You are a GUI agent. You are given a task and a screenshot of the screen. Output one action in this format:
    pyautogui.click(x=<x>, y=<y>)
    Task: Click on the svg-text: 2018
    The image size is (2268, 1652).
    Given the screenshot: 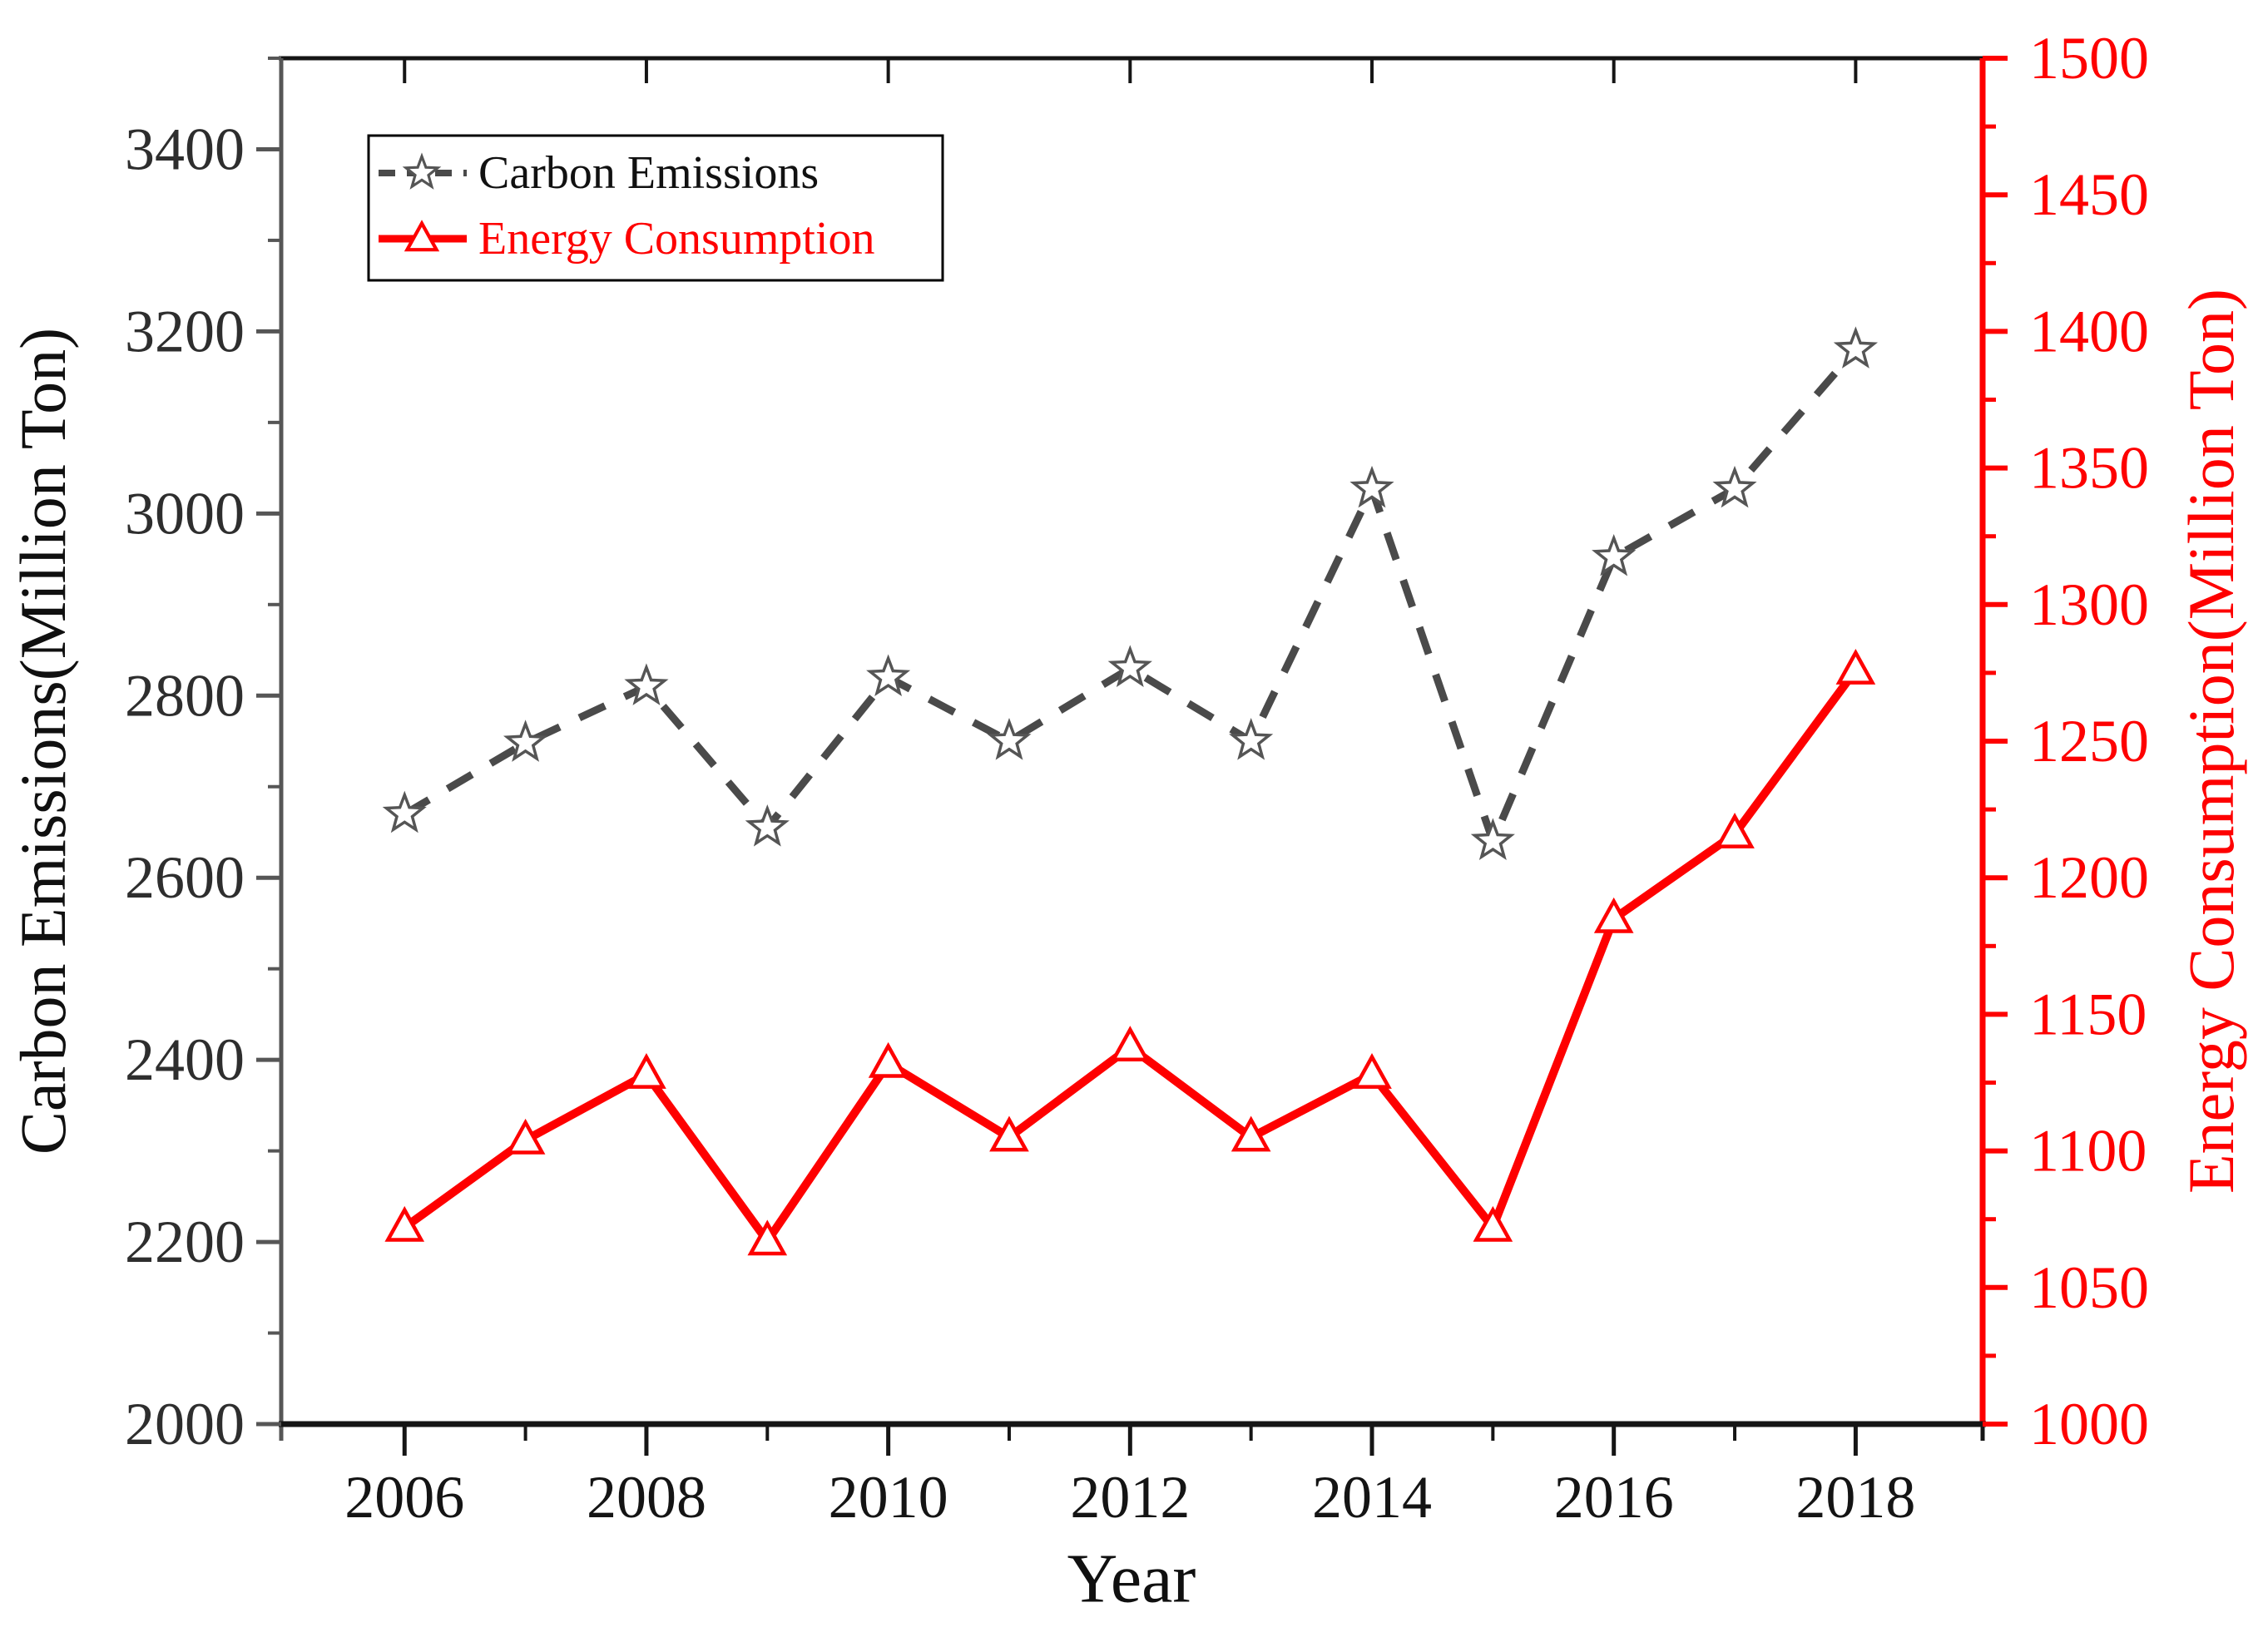 What is the action you would take?
    pyautogui.click(x=1855, y=1497)
    